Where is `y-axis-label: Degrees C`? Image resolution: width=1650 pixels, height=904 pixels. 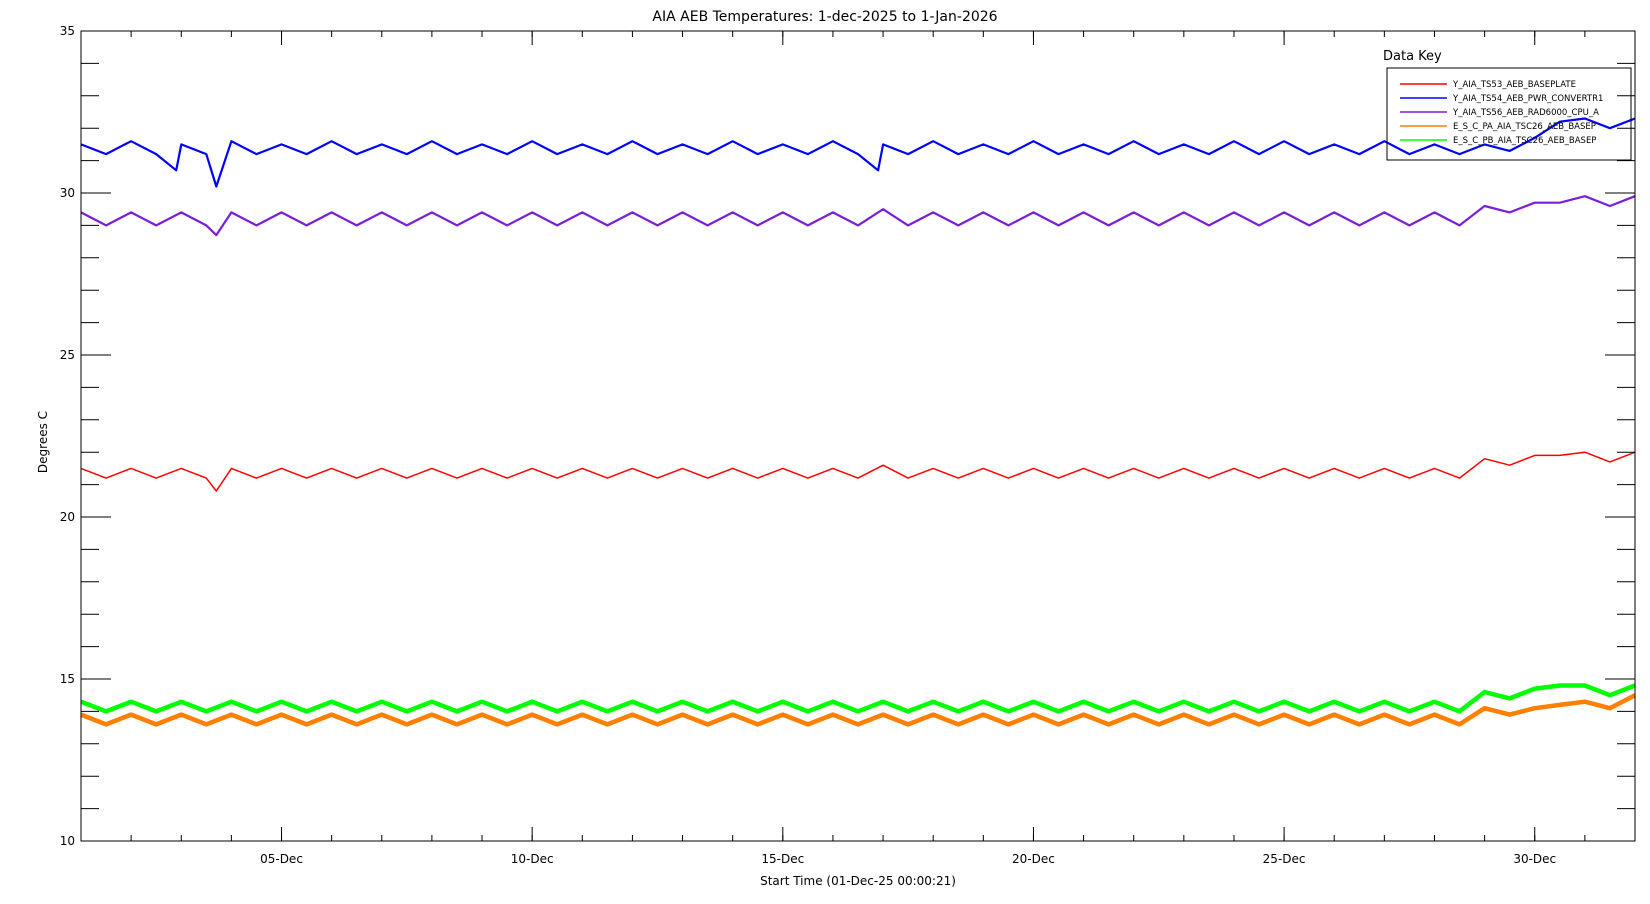
y-axis-label: Degrees C is located at coordinates (43, 442).